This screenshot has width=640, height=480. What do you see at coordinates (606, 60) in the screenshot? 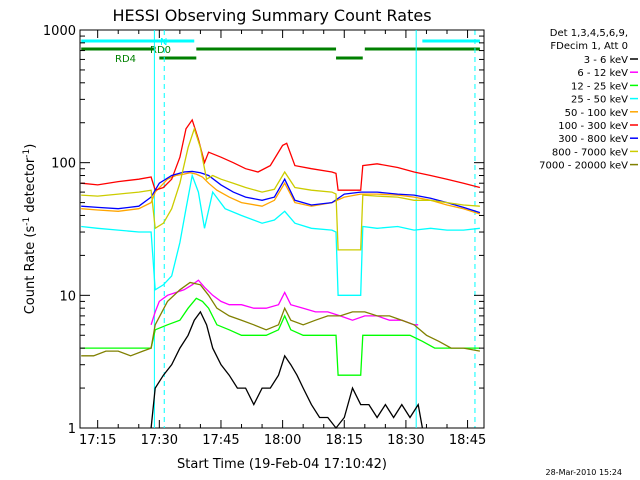
I see `legend-entry-label: 3 - 6 keV` at bounding box center [606, 60].